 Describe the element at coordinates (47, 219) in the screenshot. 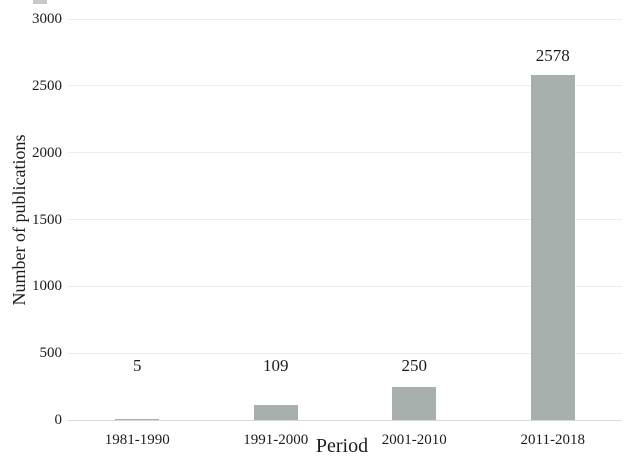

I see `y-tick-label: 1500` at that location.